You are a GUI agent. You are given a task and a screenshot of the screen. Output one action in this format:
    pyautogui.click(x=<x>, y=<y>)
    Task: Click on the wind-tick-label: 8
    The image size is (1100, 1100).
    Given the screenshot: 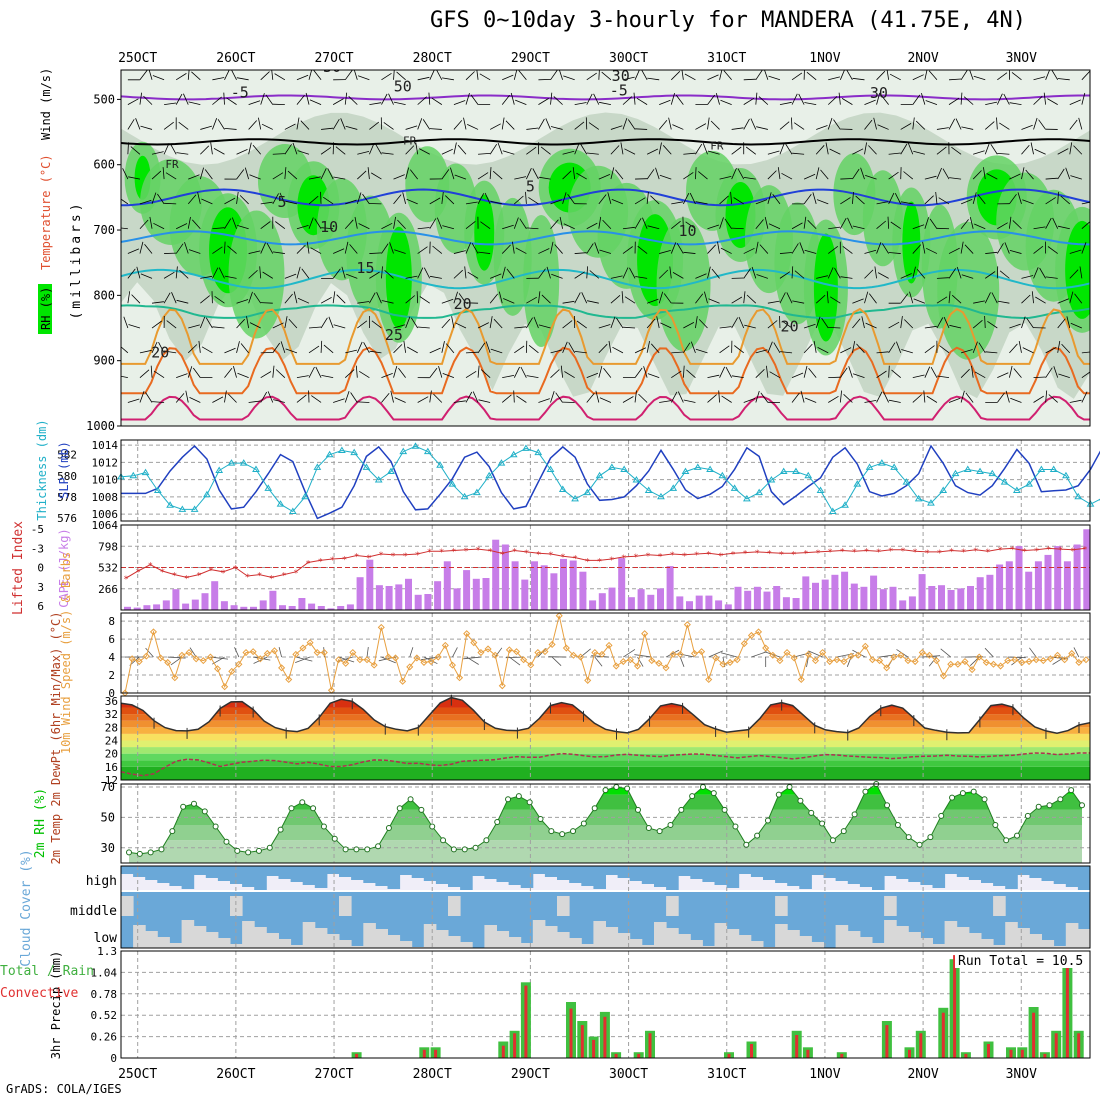 What is the action you would take?
    pyautogui.click(x=111, y=621)
    